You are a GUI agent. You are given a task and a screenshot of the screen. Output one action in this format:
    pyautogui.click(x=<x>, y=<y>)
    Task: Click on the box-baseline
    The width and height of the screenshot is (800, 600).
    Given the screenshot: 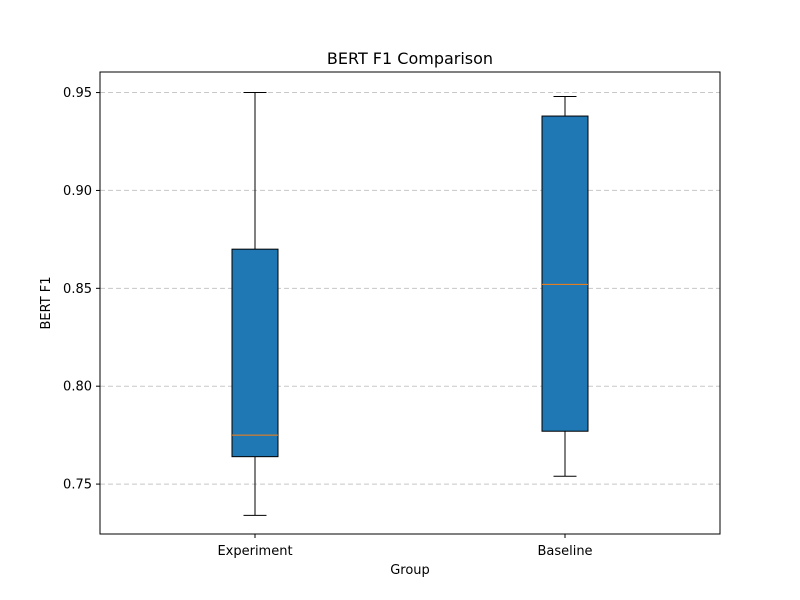 What is the action you would take?
    pyautogui.click(x=565, y=286)
    